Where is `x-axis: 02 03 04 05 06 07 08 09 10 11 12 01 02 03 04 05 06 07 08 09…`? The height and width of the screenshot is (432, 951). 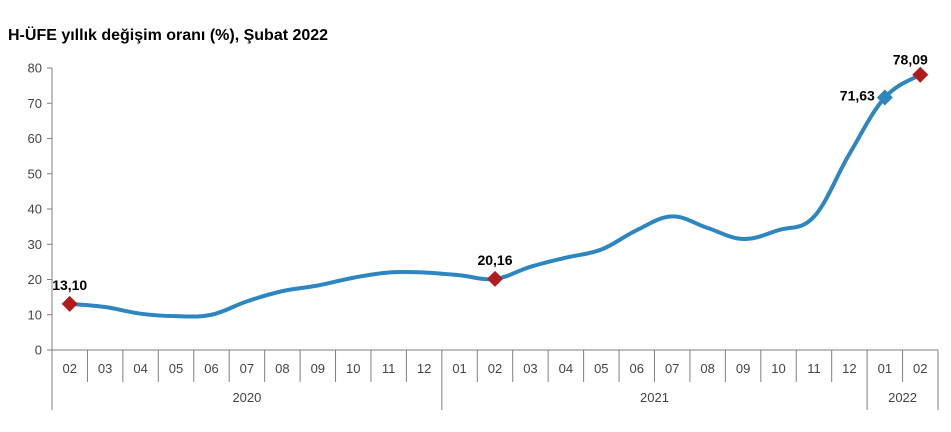 x-axis: 02 03 04 05 06 07 08 09 10 11 12 01 02 03 04 05 06 07 08 09… is located at coordinates (495, 379).